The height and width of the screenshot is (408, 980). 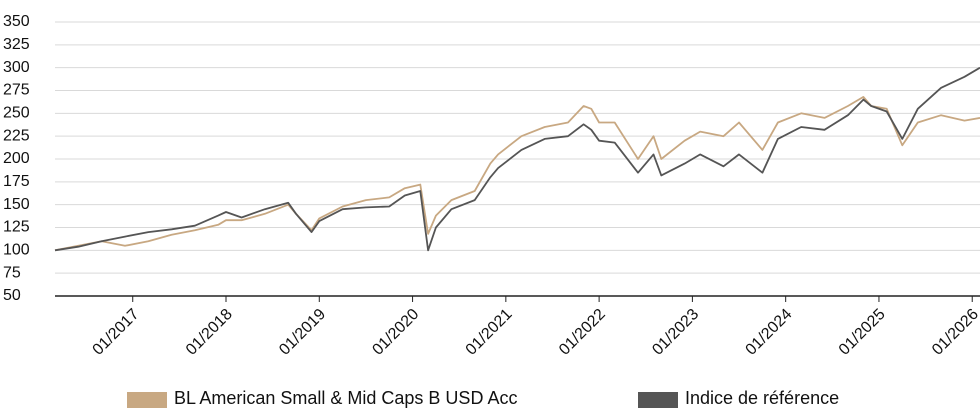 I want to click on y-tick-label: 325, so click(x=16, y=44).